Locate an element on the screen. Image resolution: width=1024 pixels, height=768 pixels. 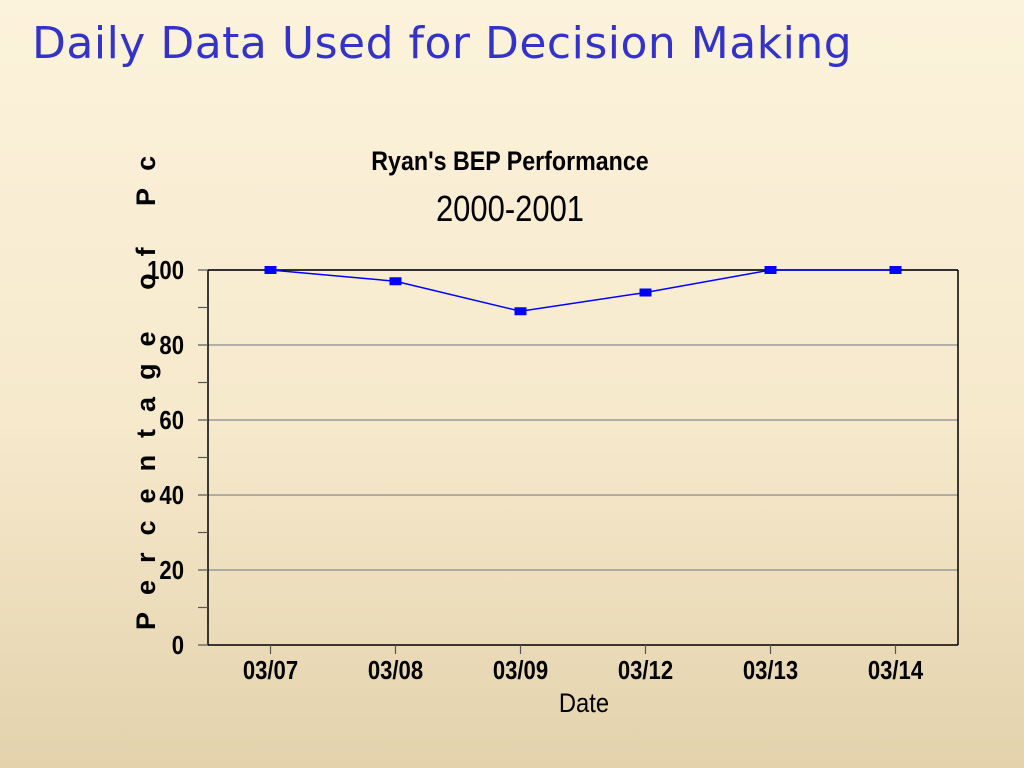
x-tick-label: 03/08 is located at coordinates (395, 670).